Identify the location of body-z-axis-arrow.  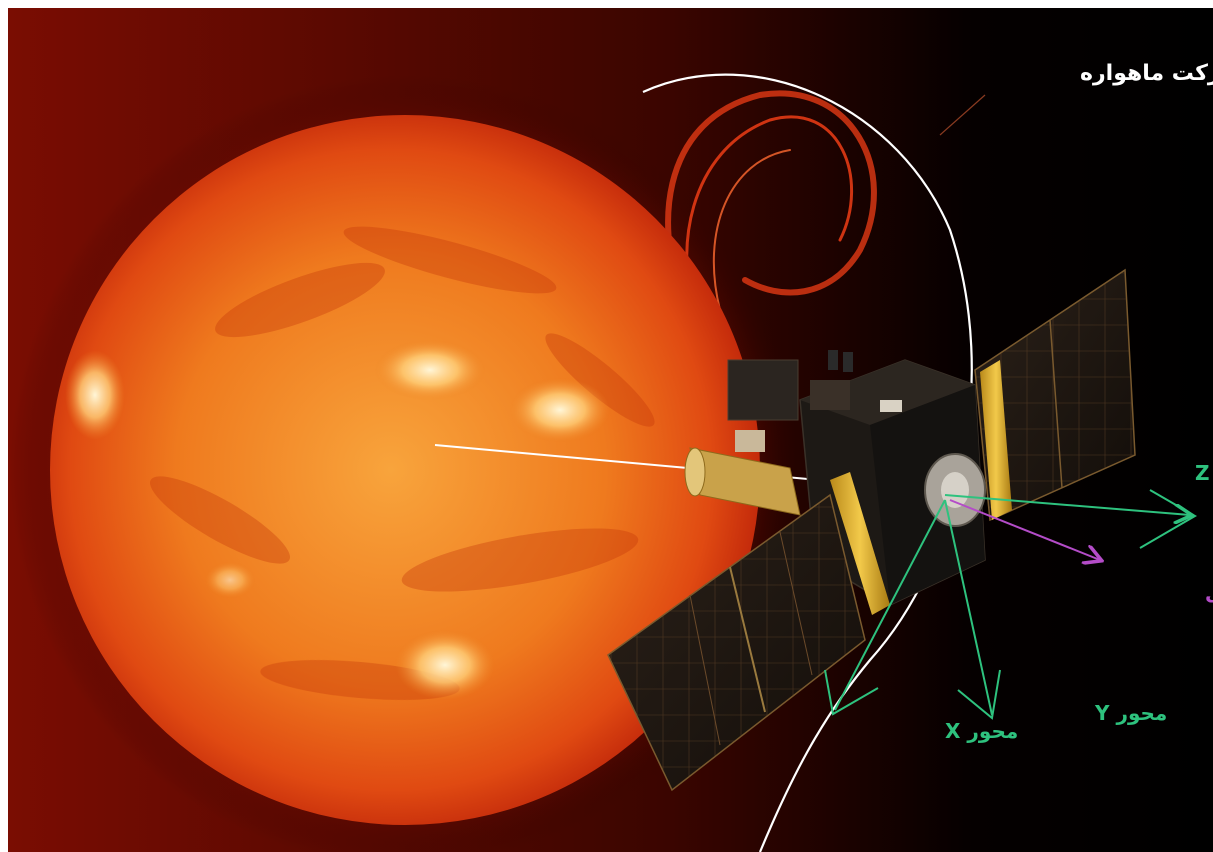
(1024, 529).